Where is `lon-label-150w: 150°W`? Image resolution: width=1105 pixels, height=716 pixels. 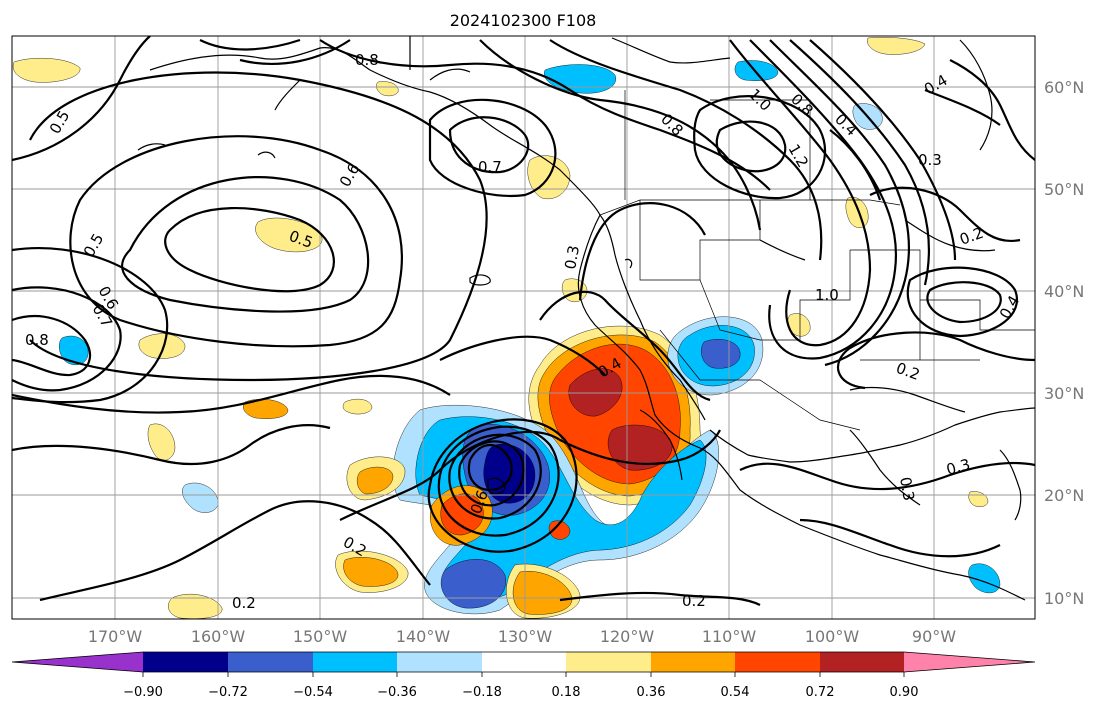
lon-label-150w: 150°W is located at coordinates (320, 636).